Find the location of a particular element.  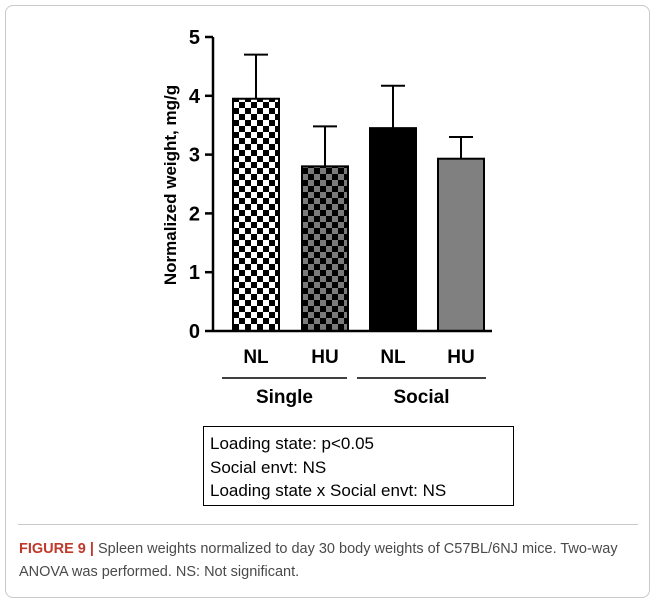

y-tick-label: 3 is located at coordinates (194, 156).